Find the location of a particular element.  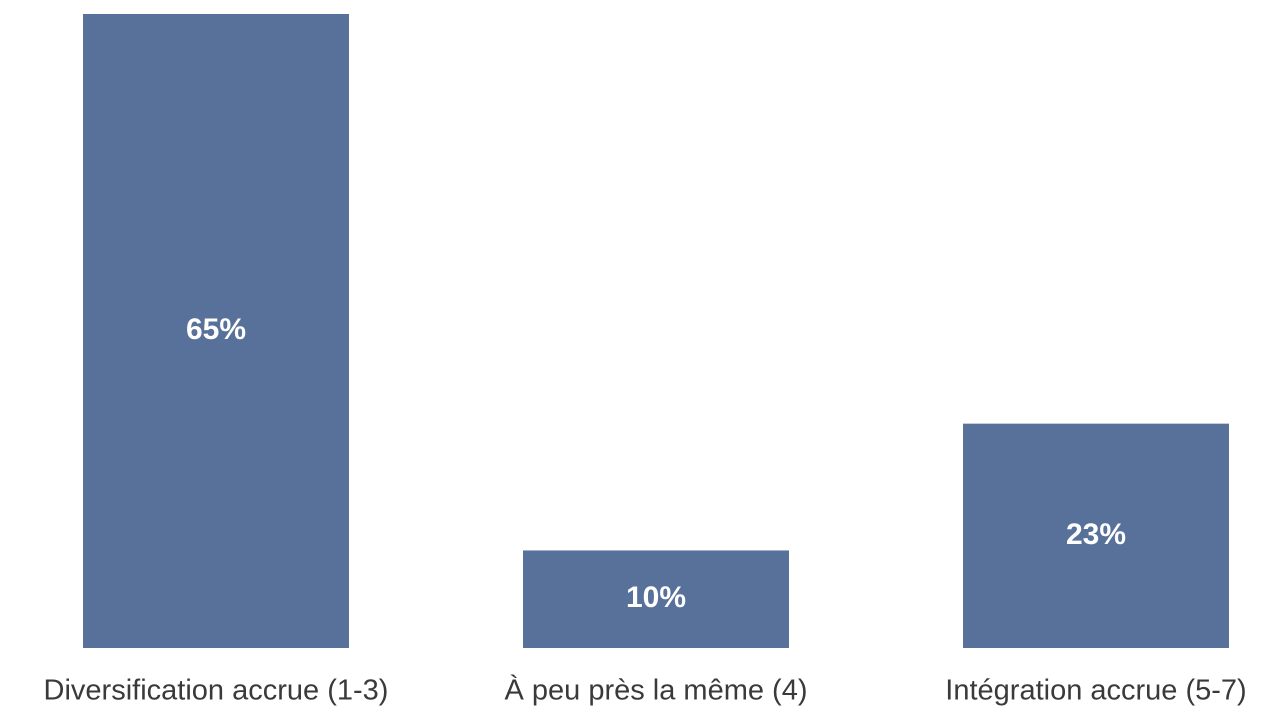

value-label: 65% is located at coordinates (216, 329).